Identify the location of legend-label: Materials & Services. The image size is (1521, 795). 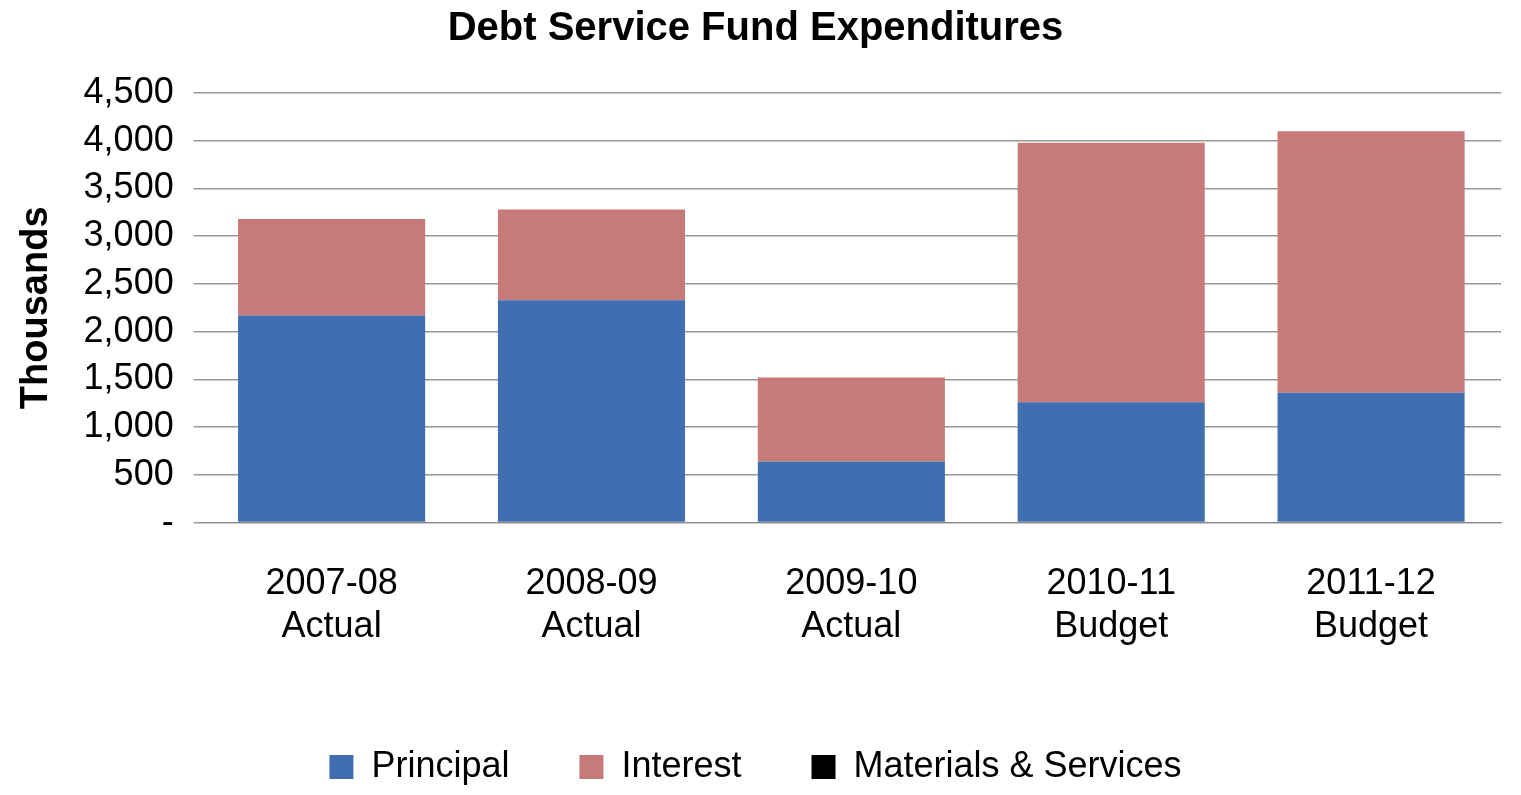
(1017, 764).